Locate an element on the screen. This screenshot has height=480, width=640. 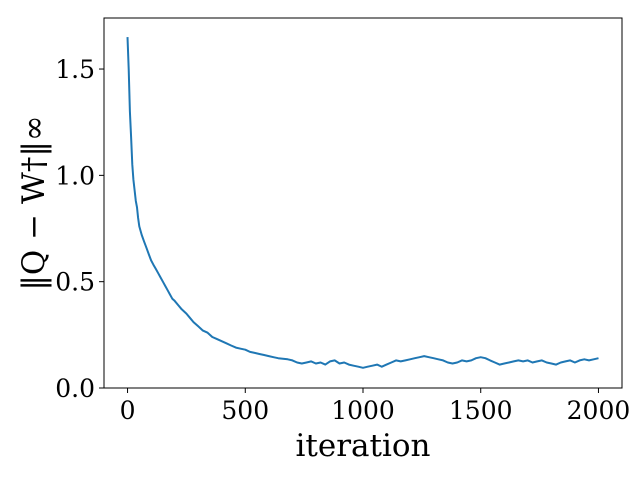
x-tick-label: 1000 is located at coordinates (363, 410).